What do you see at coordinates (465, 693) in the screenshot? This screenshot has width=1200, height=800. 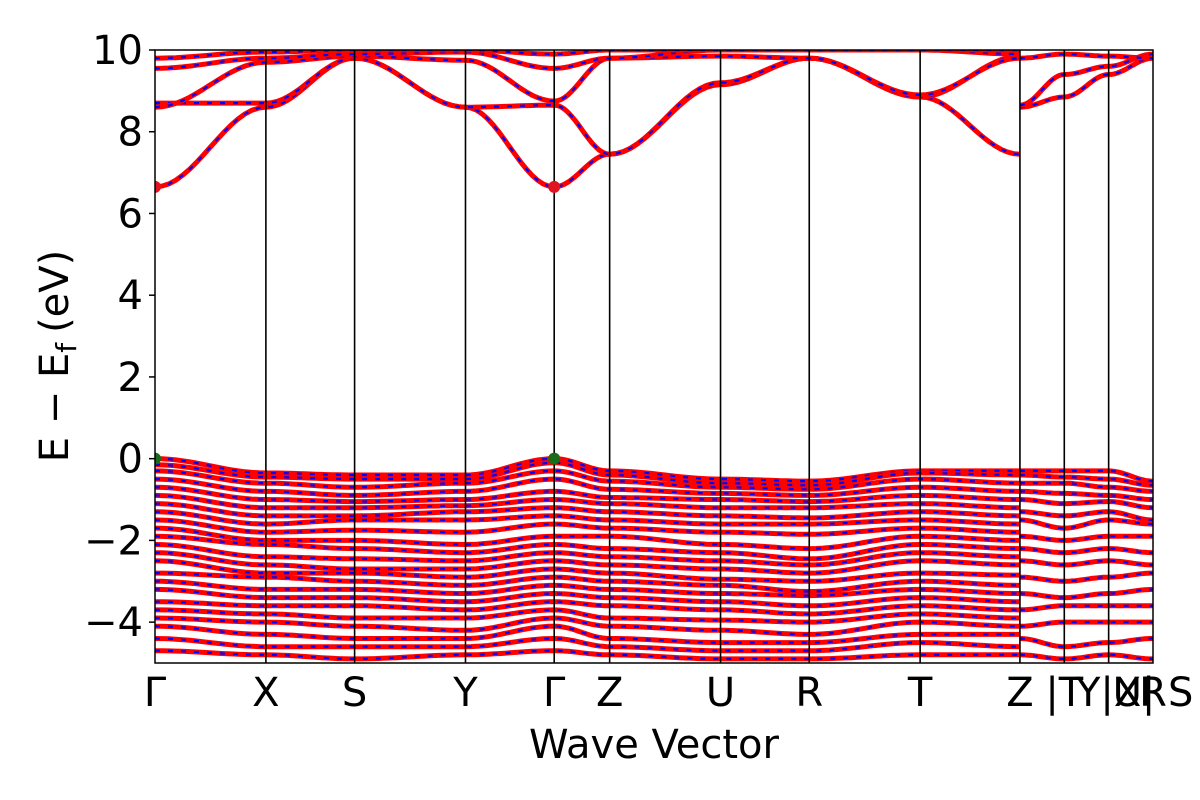 I see `x-tick-label-3: Y` at bounding box center [465, 693].